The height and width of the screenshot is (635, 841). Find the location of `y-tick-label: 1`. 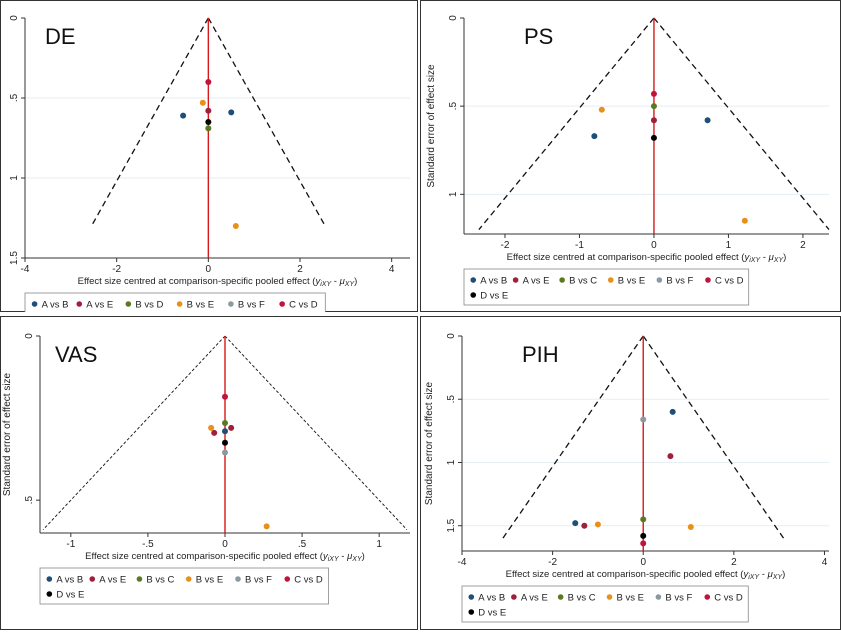

y-tick-label: 1 is located at coordinates (14, 178).